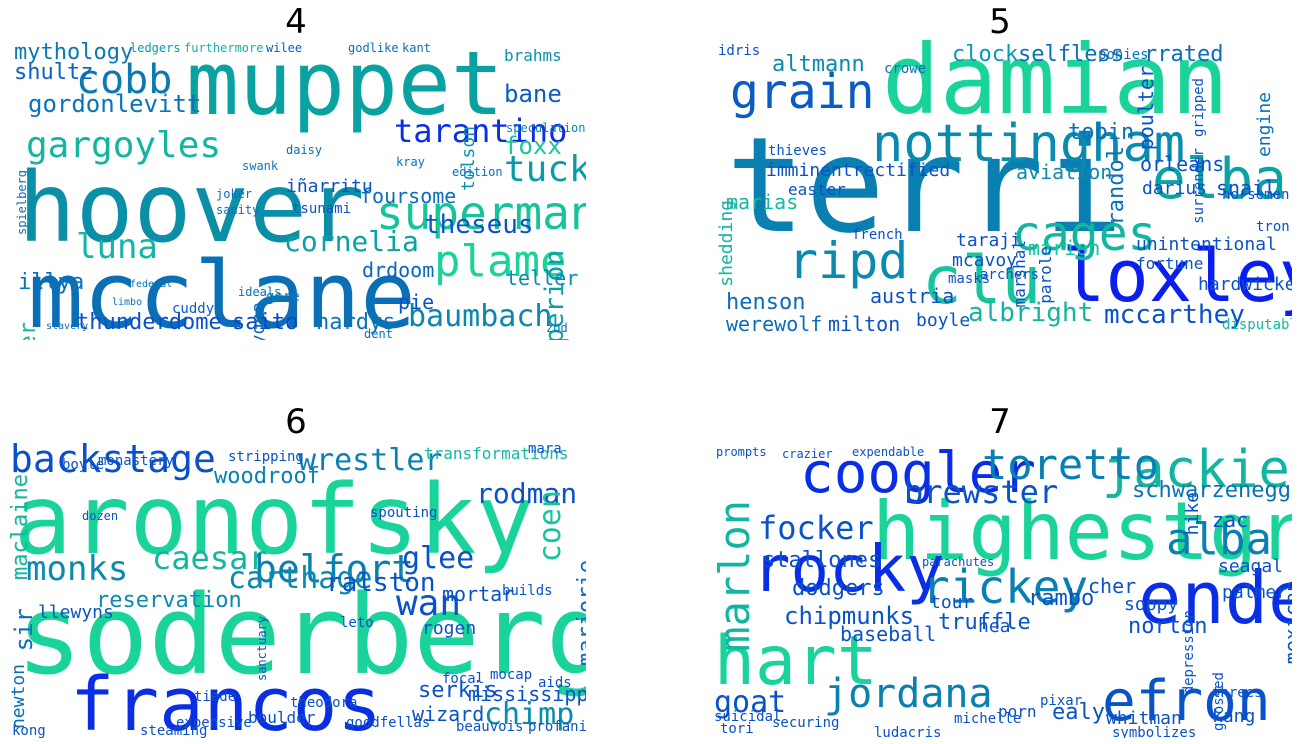 This screenshot has height=744, width=1302. Describe the element at coordinates (1199, 186) in the screenshot. I see `cloud-word: surrender` at that location.